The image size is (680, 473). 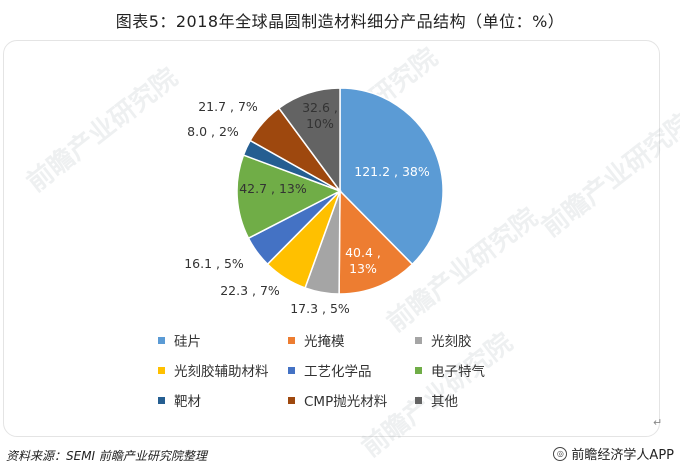 I want to click on legend-label: 电子特气, so click(x=458, y=372).